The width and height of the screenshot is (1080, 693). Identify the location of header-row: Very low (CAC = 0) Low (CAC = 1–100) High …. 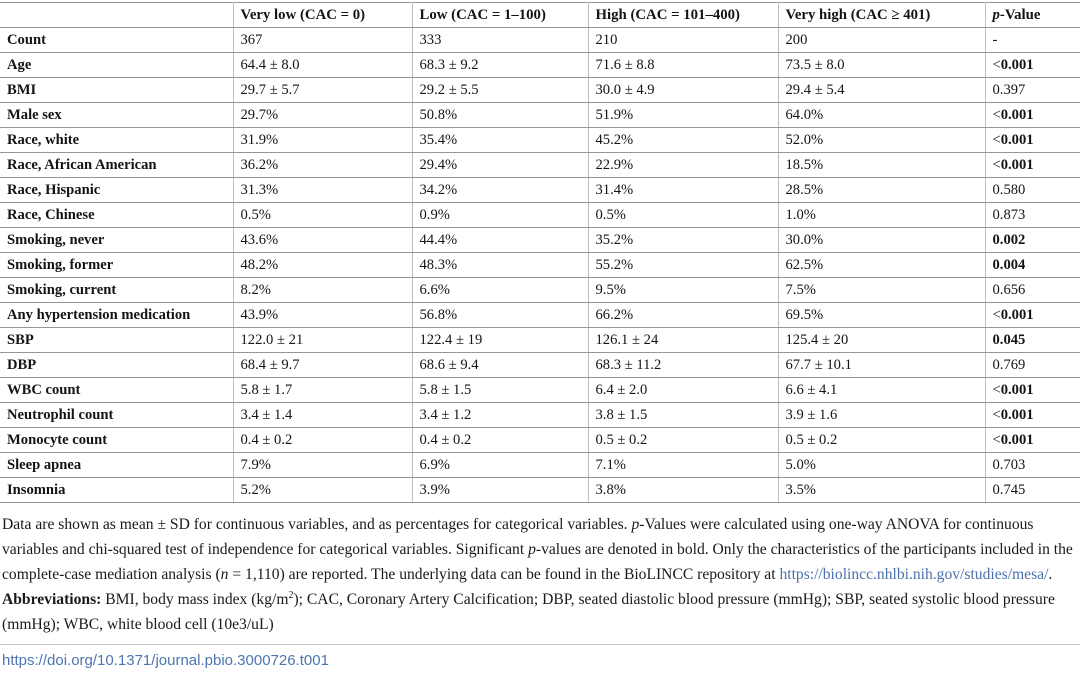
(540, 15).